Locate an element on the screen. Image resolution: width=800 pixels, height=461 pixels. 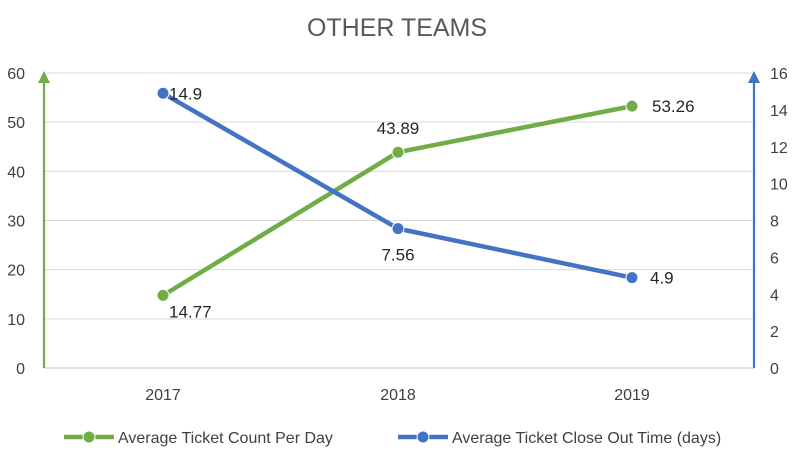
left-axis-arrow is located at coordinates (44, 77).